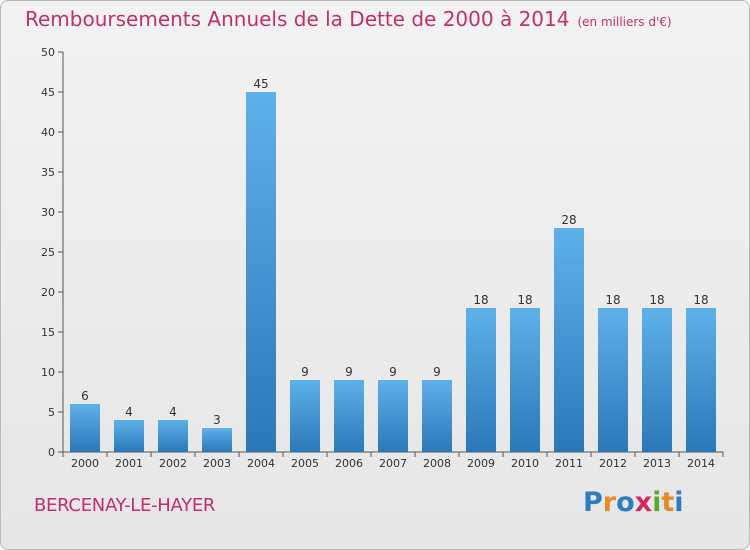 The width and height of the screenshot is (750, 550). I want to click on bar-value-label: 45, so click(260, 84).